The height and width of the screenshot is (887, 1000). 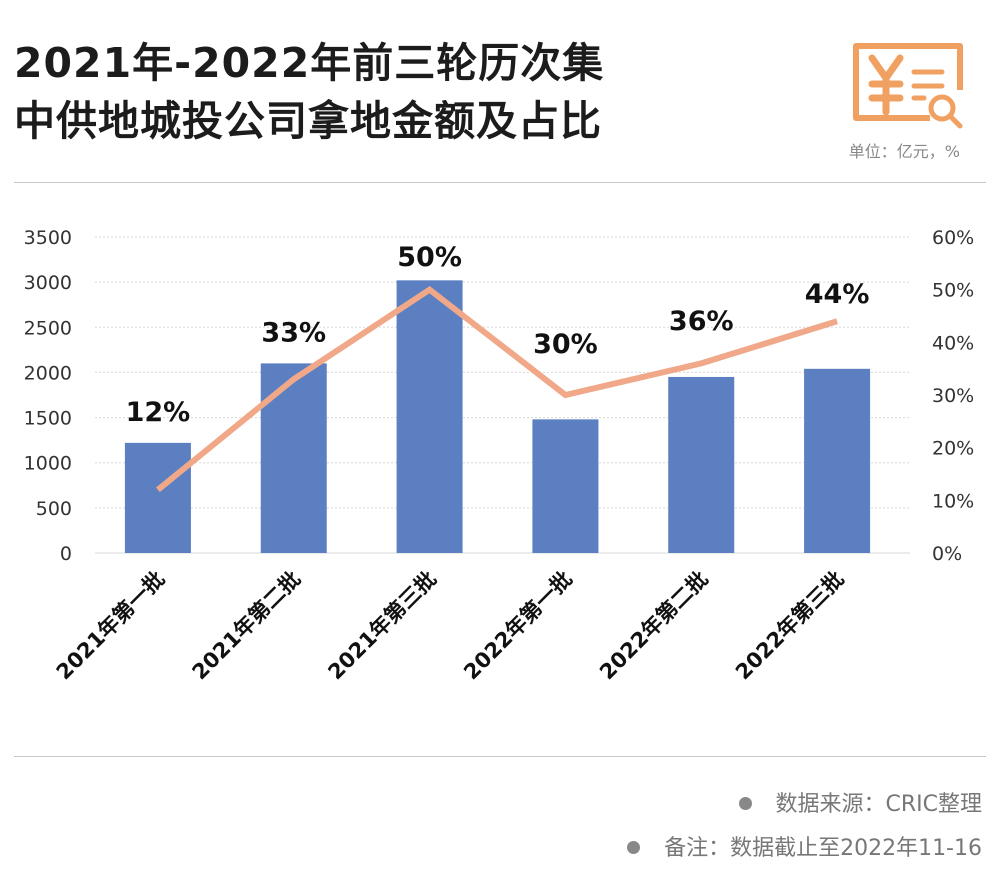 What do you see at coordinates (429, 257) in the screenshot?
I see `data-label: 50%` at bounding box center [429, 257].